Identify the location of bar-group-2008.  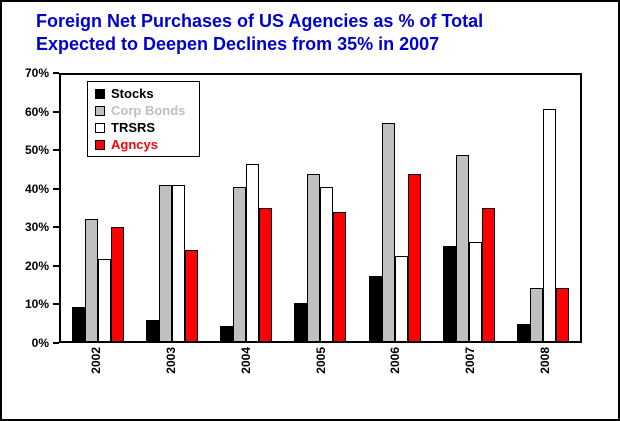
(543, 208).